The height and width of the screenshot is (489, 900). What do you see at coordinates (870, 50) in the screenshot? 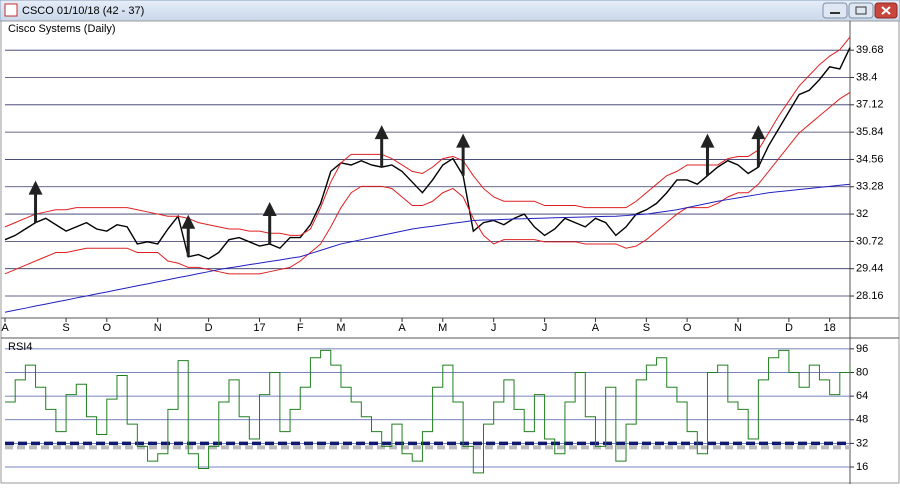
I see `y-tick-label: 39.68` at bounding box center [870, 50].